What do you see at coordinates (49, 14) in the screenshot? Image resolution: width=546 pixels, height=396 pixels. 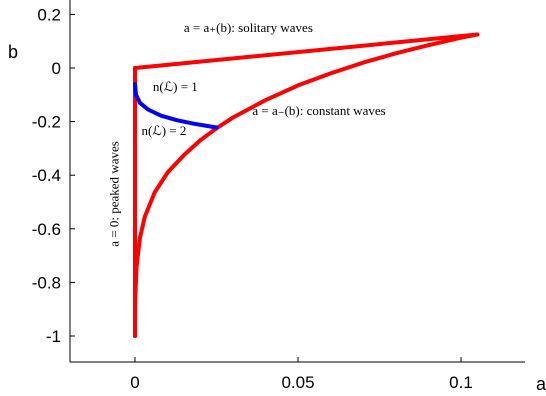 I see `y-tick-label-0: 0.2` at bounding box center [49, 14].